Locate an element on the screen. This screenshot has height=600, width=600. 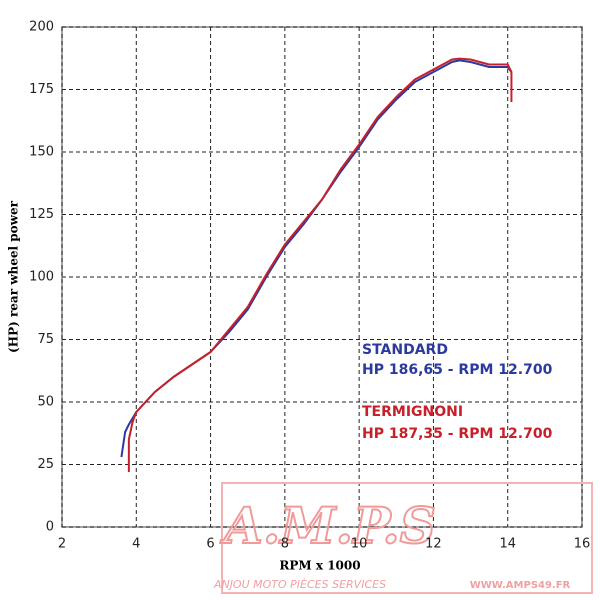
x-tick-label: 10 is located at coordinates (359, 544).